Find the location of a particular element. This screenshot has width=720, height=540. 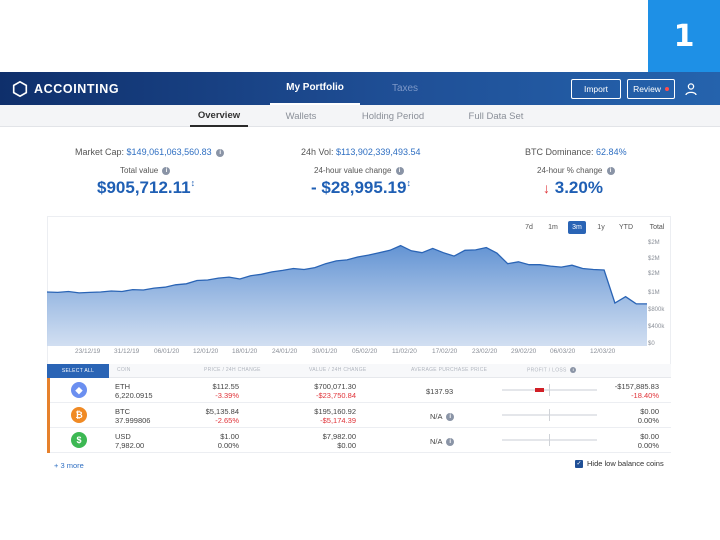

total-value-label: Total value is located at coordinates (139, 170).